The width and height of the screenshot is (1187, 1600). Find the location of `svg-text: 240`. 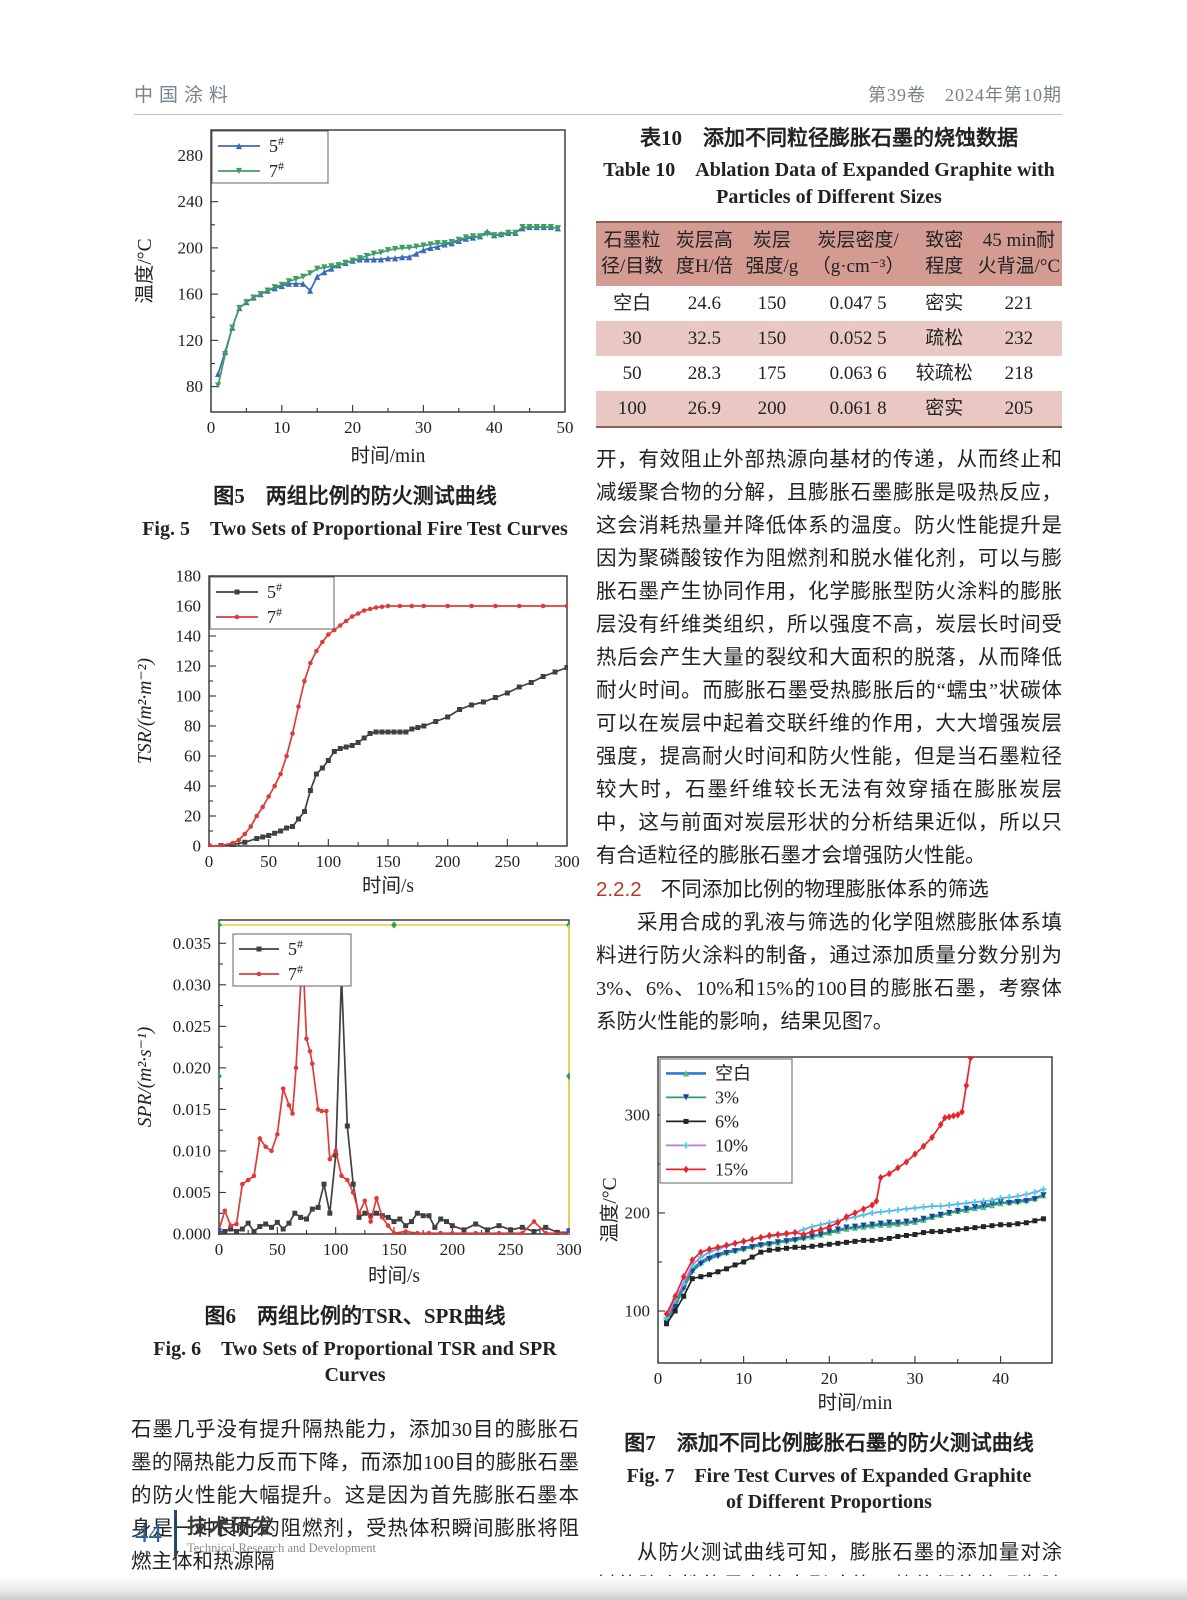

svg-text: 240 is located at coordinates (191, 201).